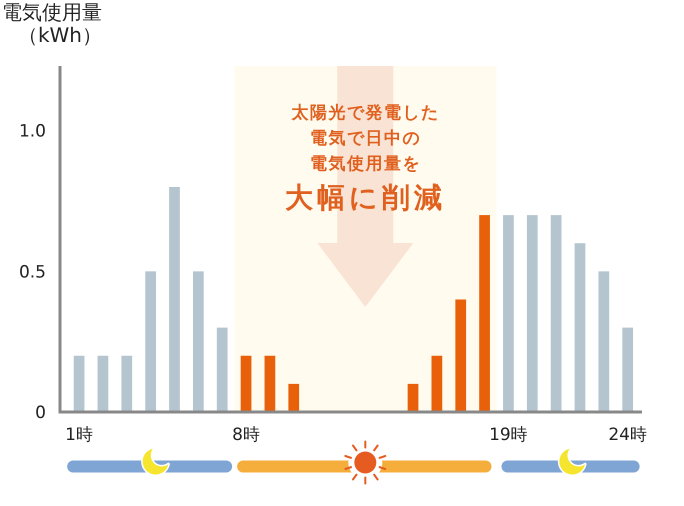 The width and height of the screenshot is (684, 506). What do you see at coordinates (365, 113) in the screenshot?
I see `annotation: 太陽光で発電した` at bounding box center [365, 113].